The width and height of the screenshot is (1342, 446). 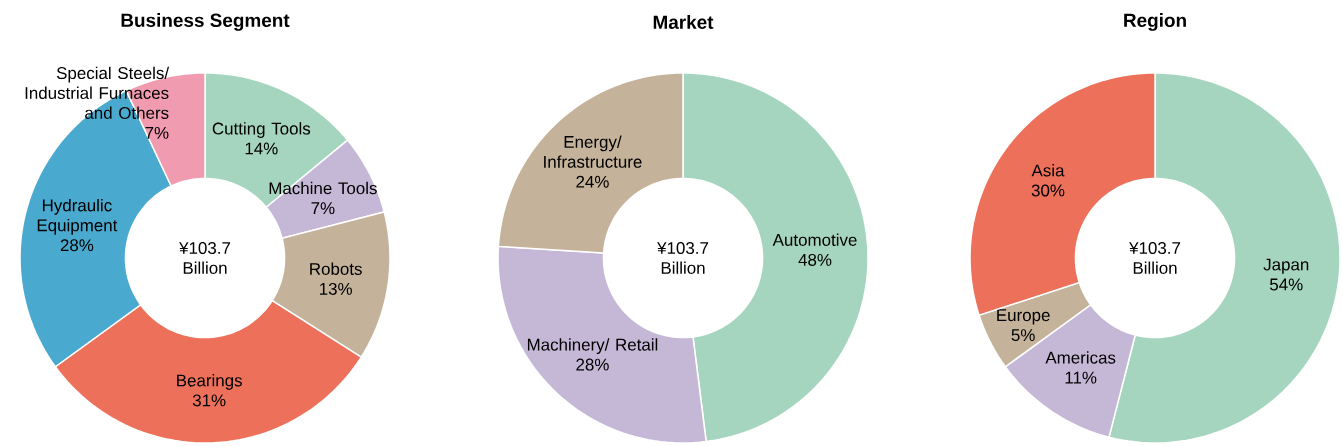 What do you see at coordinates (1023, 335) in the screenshot?
I see `data-label: 5%` at bounding box center [1023, 335].